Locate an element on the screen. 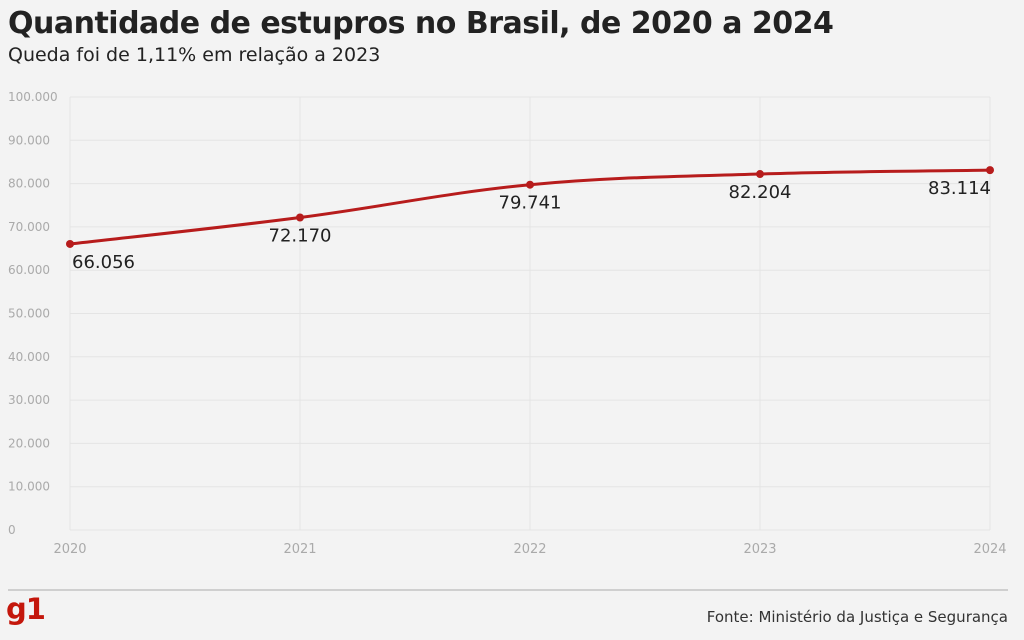  y-tick-label: 40.000 is located at coordinates (29, 357).